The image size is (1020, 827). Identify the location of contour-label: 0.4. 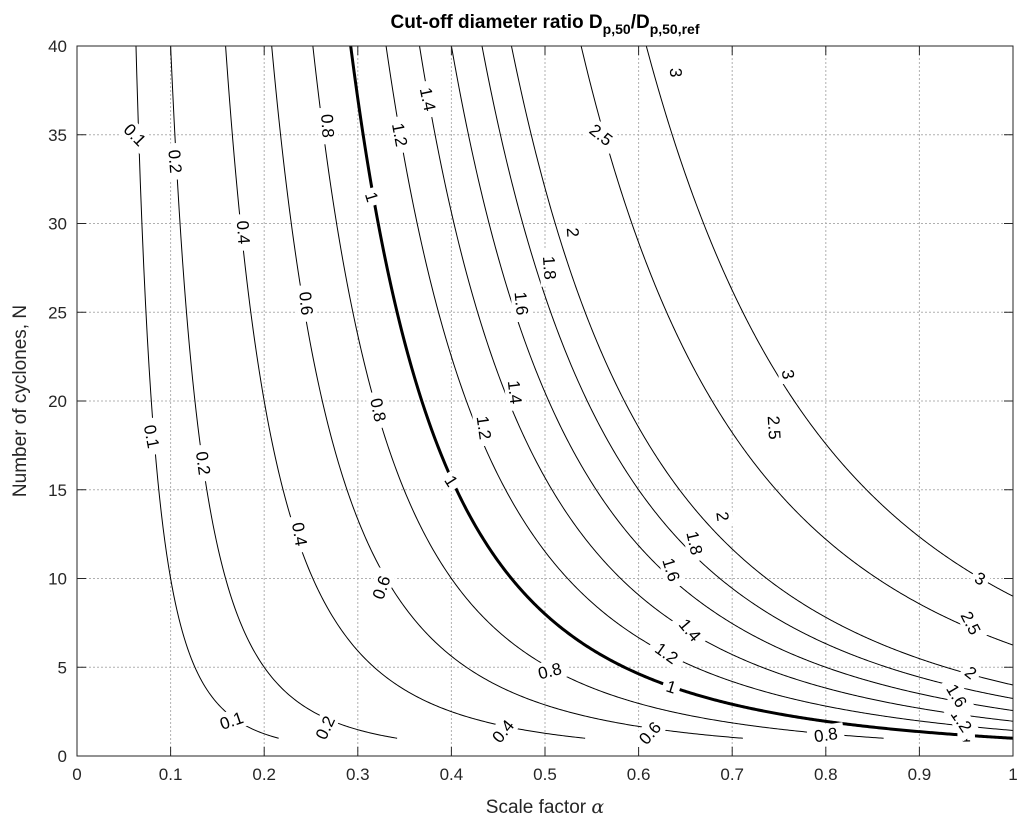
(299, 534).